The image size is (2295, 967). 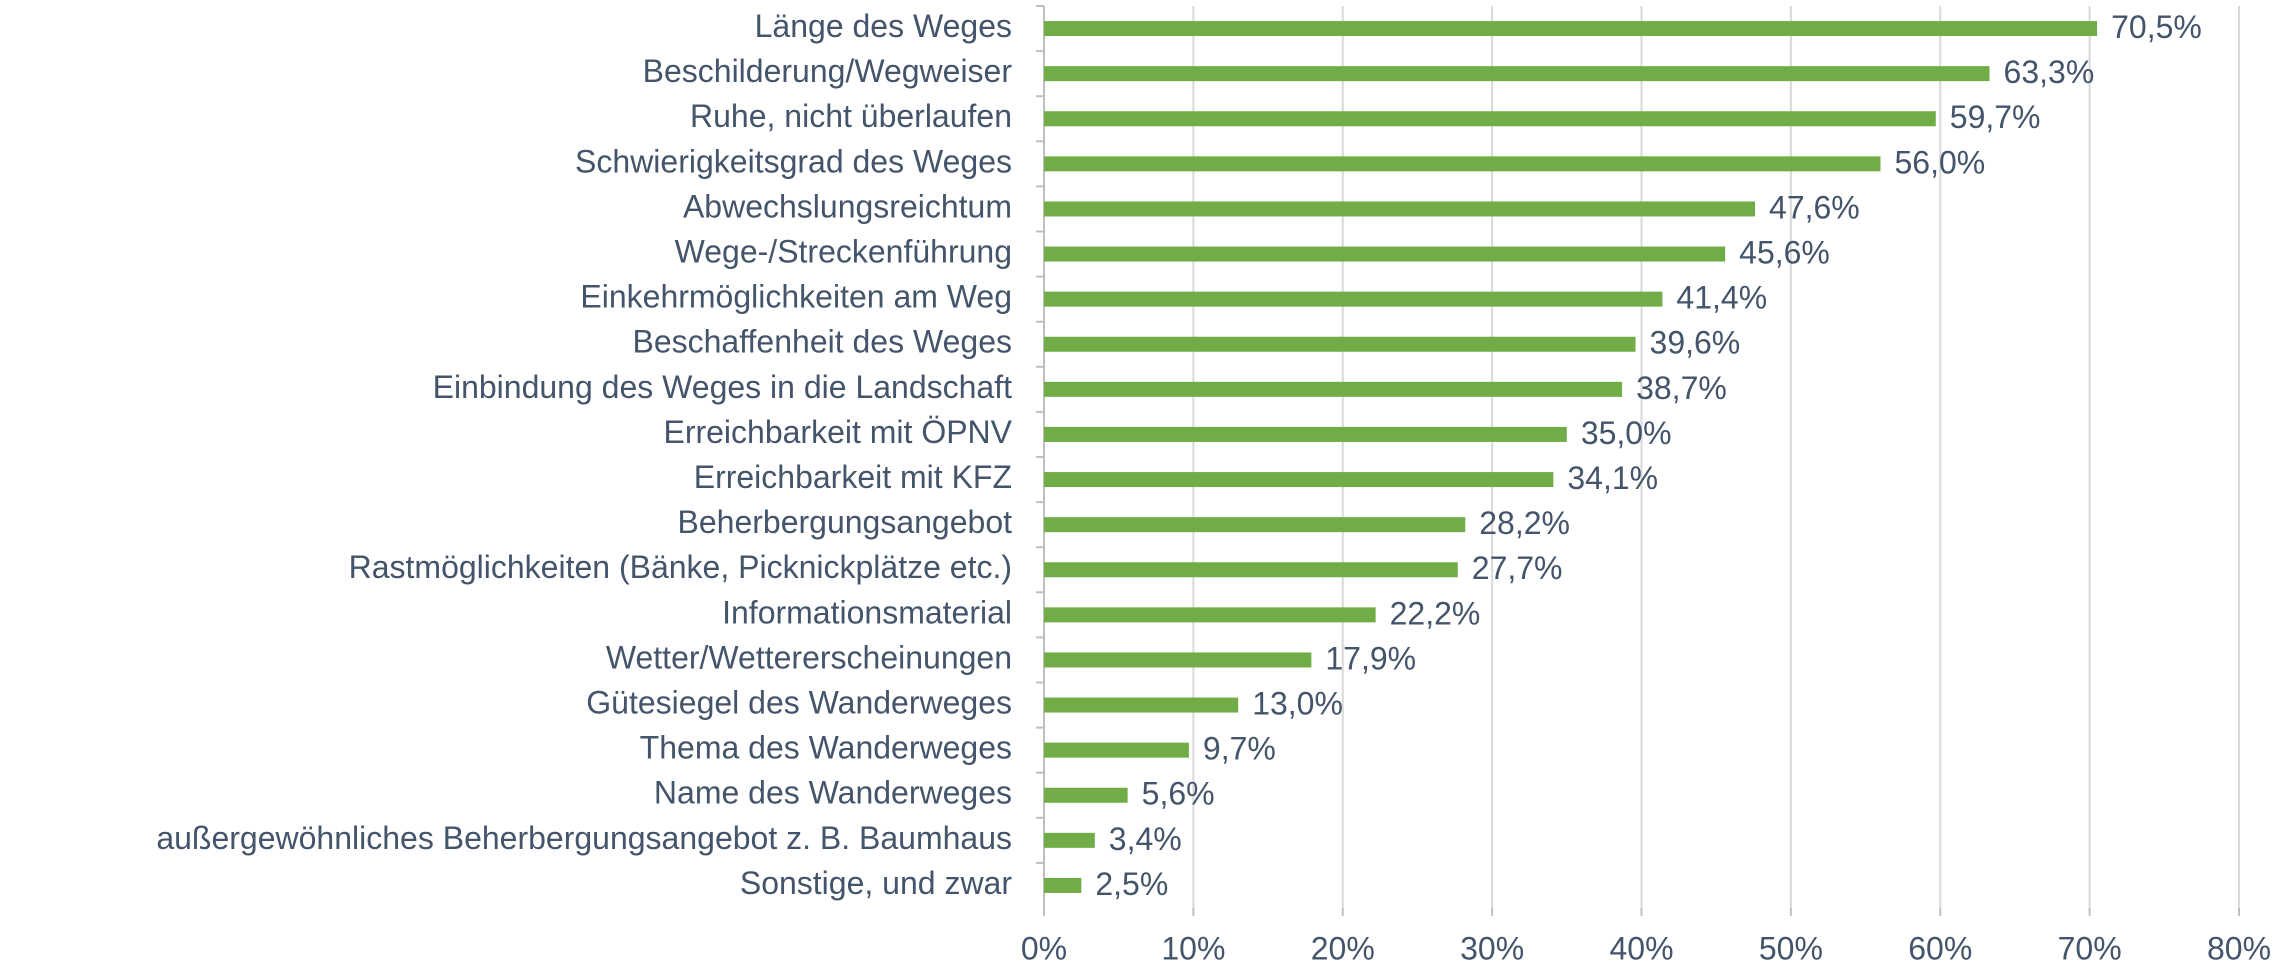 What do you see at coordinates (1814, 207) in the screenshot?
I see `value-label: 47,6%` at bounding box center [1814, 207].